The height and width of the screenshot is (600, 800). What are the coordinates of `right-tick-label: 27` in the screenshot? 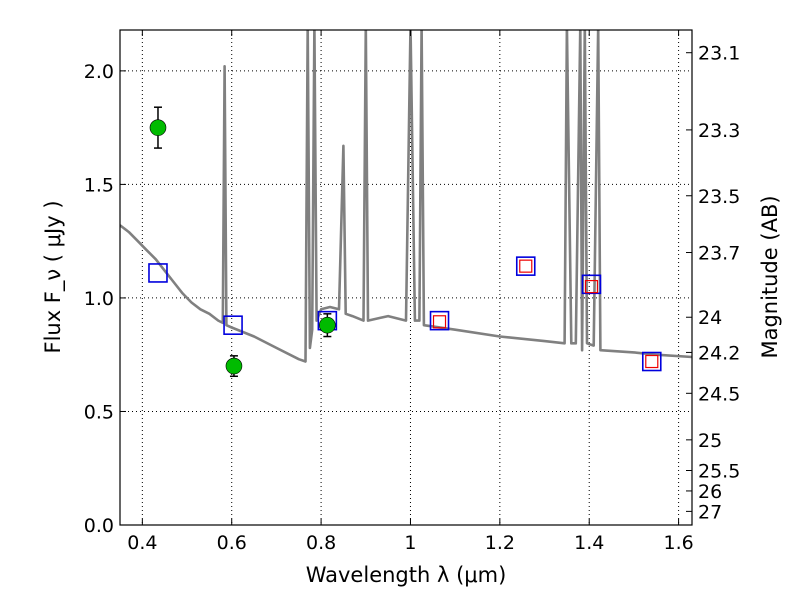 It's located at (710, 512).